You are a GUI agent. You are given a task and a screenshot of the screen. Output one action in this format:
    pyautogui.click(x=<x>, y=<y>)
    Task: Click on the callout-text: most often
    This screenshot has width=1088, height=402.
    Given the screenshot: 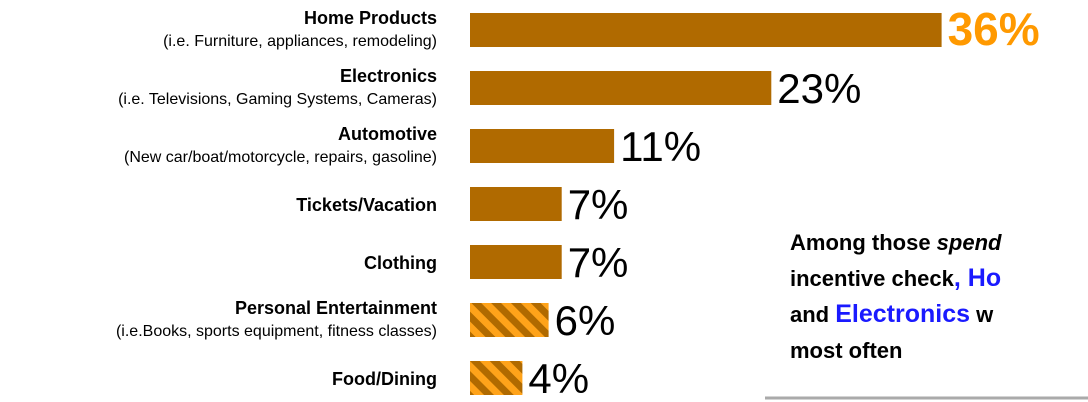 What is the action you would take?
    pyautogui.click(x=846, y=350)
    